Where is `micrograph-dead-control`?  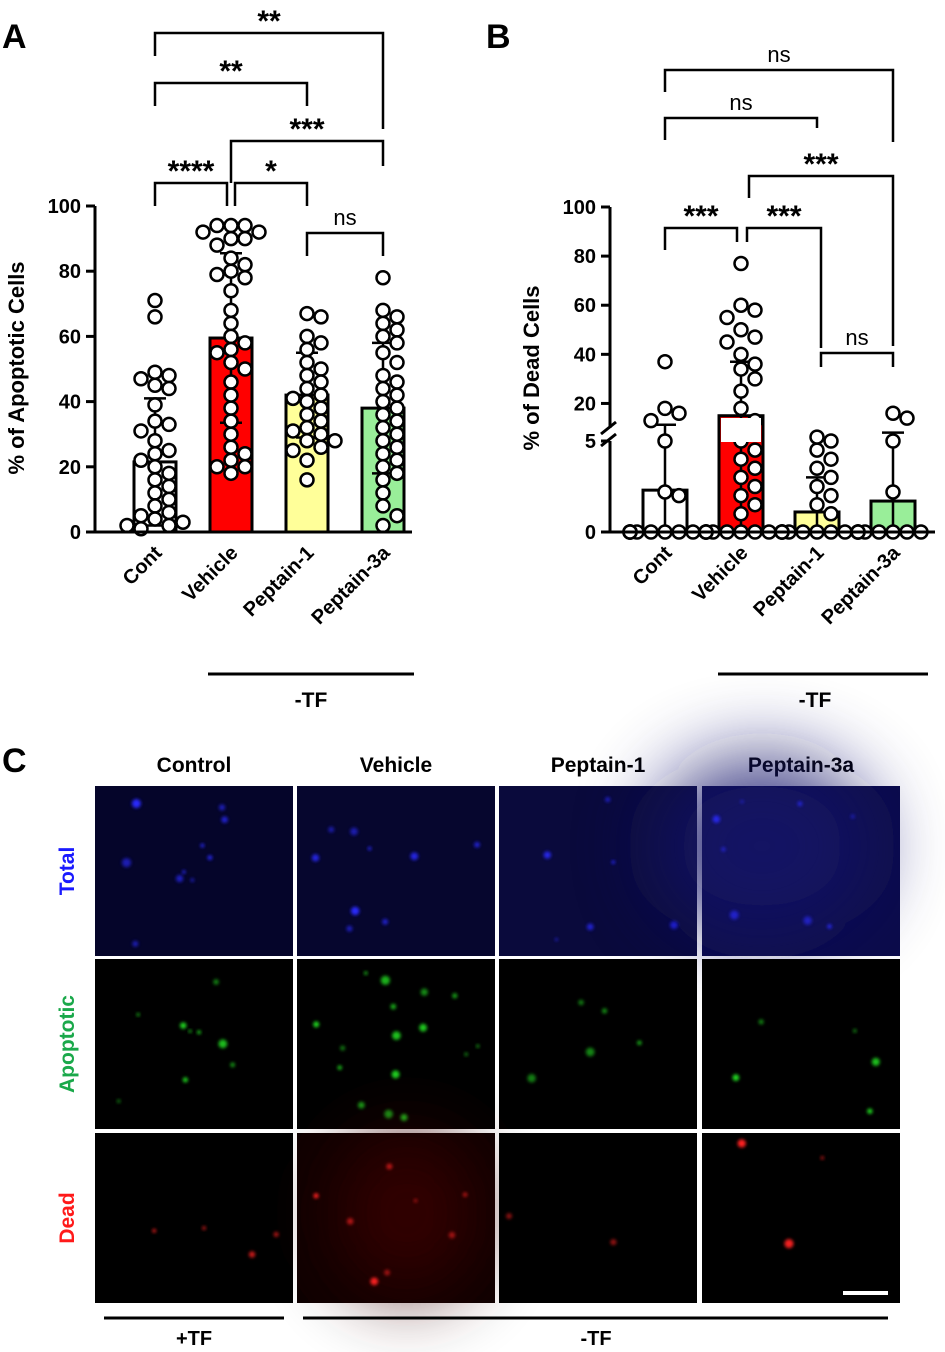
micrograph-dead-control is located at coordinates (194, 1218).